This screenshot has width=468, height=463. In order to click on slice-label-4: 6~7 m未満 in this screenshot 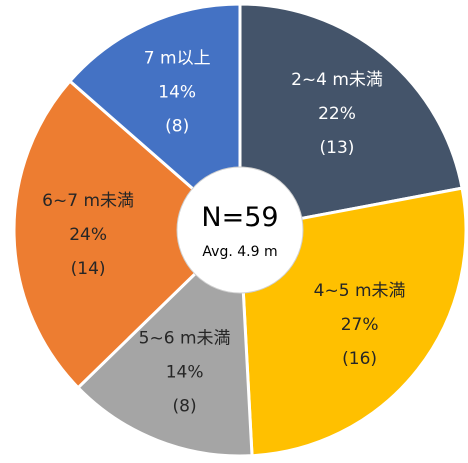, I will do `click(88, 201)`.